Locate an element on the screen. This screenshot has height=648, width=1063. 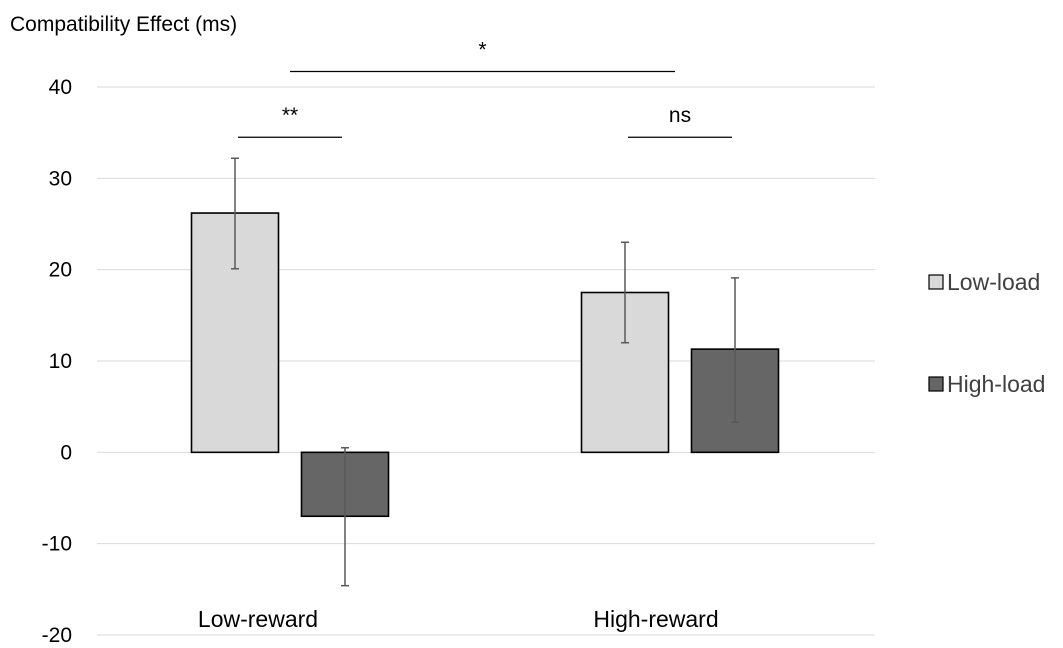
significance-annotations: ** ns * is located at coordinates (485, 88).